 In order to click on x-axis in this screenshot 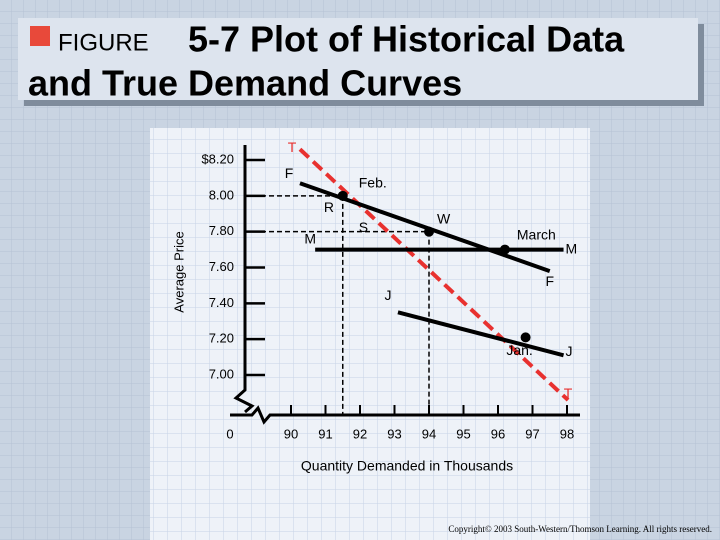, I will do `click(405, 415)`.